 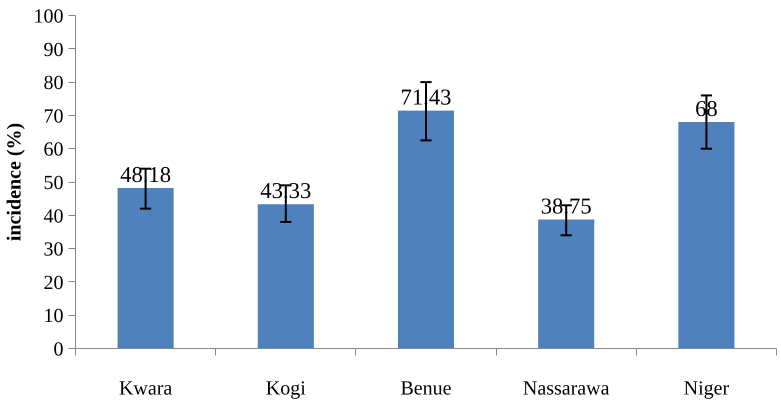 I want to click on x-tick-label: Kogi, so click(x=286, y=389).